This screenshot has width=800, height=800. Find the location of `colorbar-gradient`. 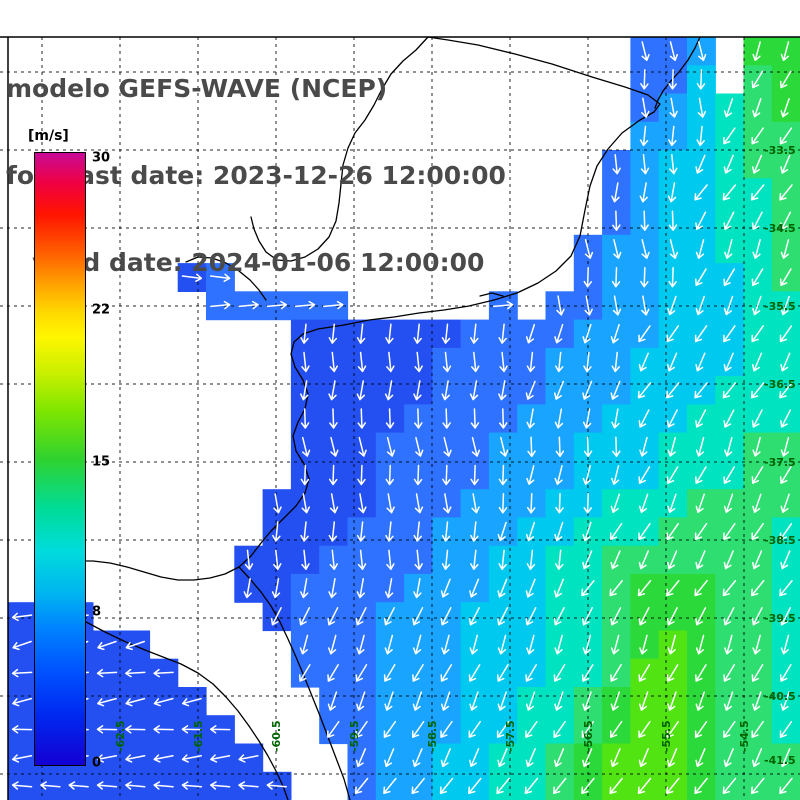

colorbar-gradient is located at coordinates (60, 459).